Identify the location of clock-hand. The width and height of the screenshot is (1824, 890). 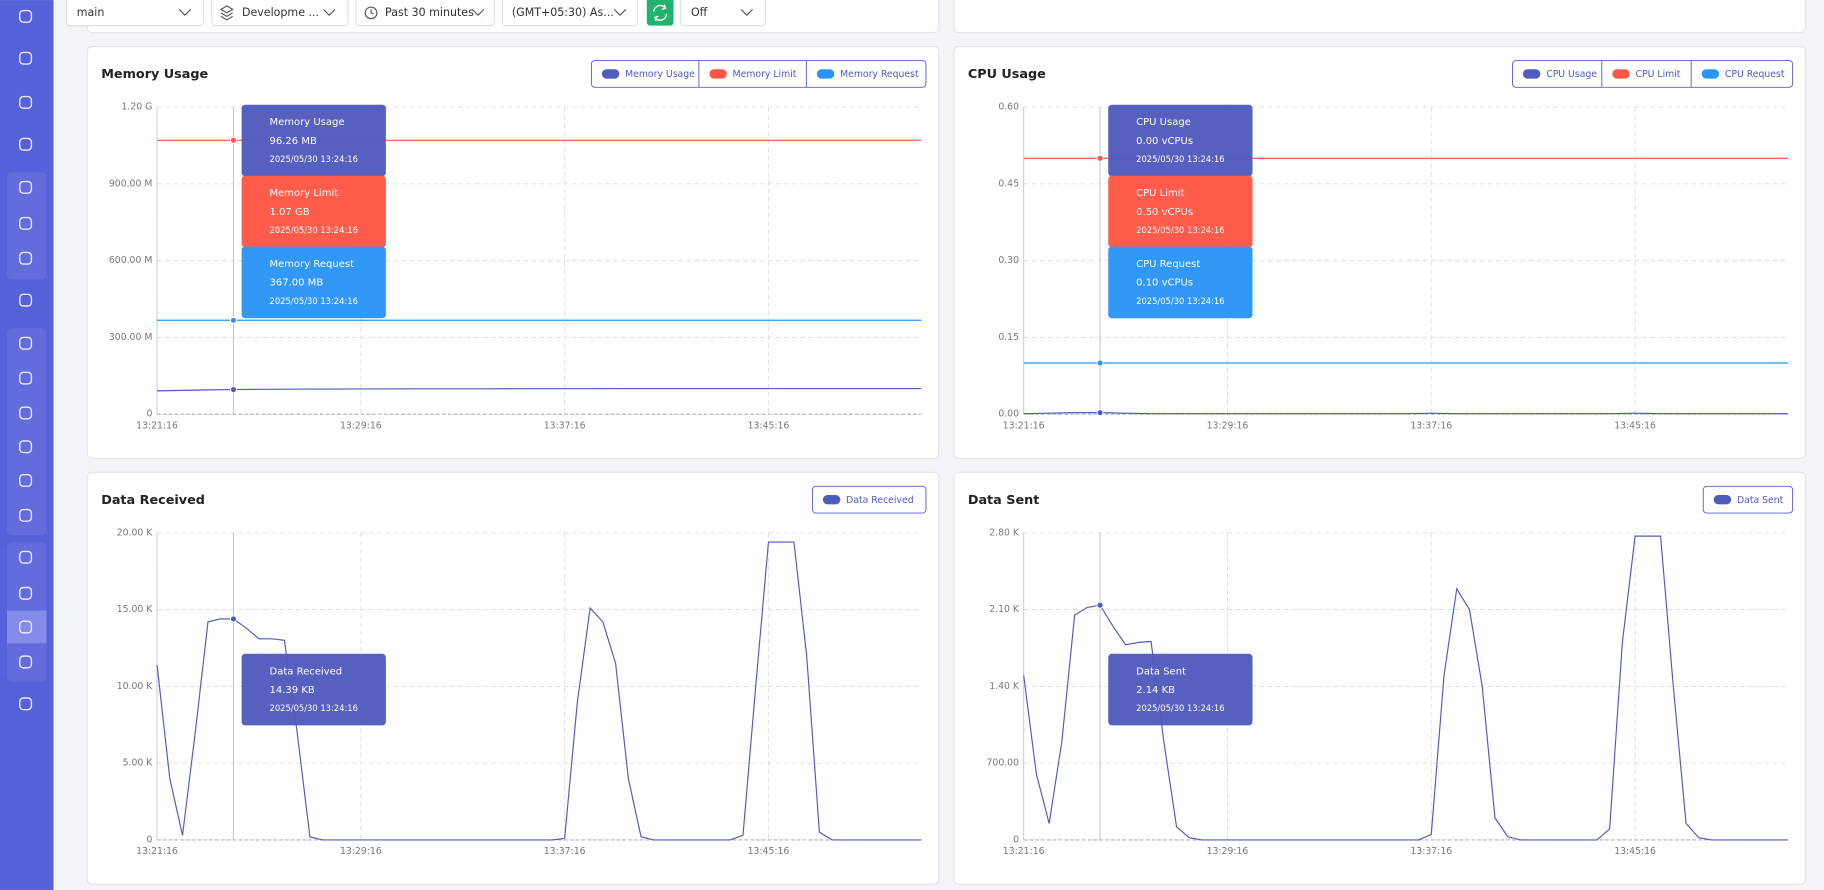
(372, 12).